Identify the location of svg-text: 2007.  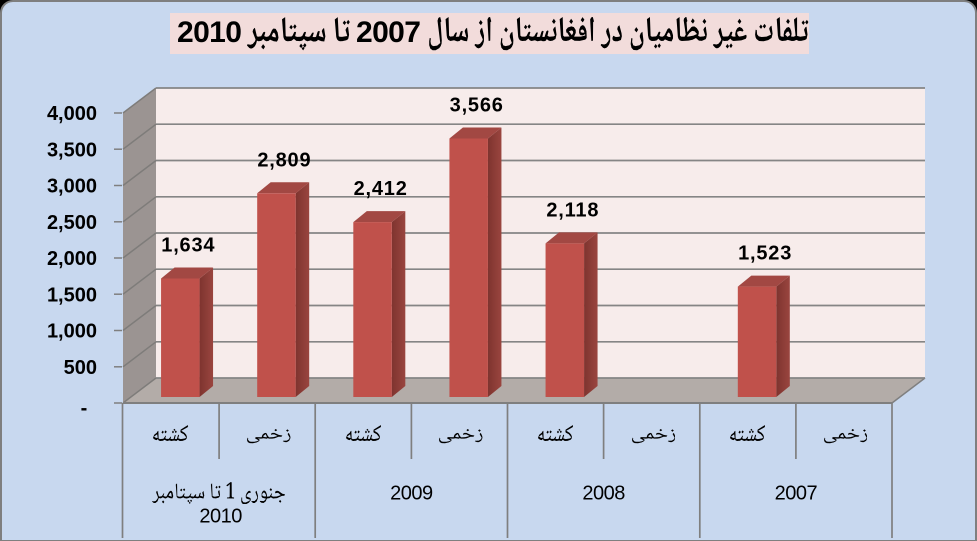
(796, 494).